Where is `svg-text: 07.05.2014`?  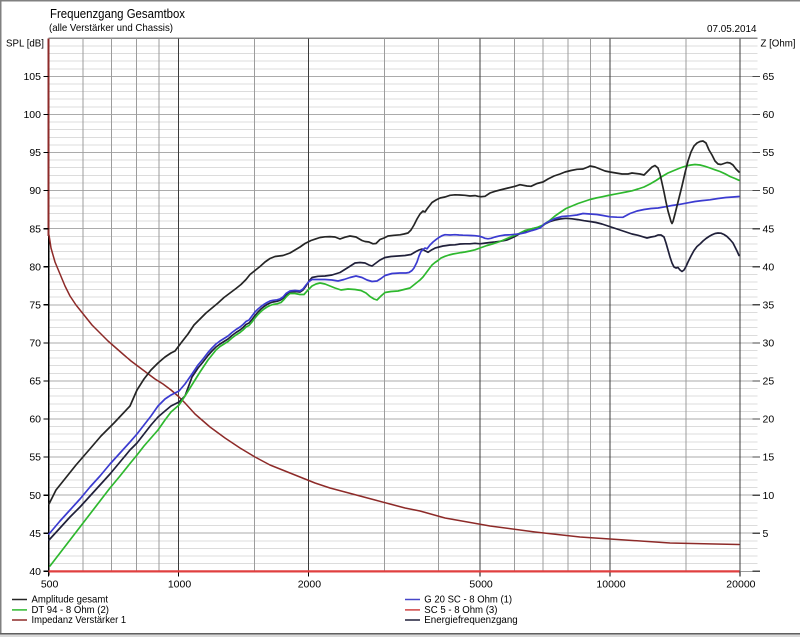
svg-text: 07.05.2014 is located at coordinates (732, 29).